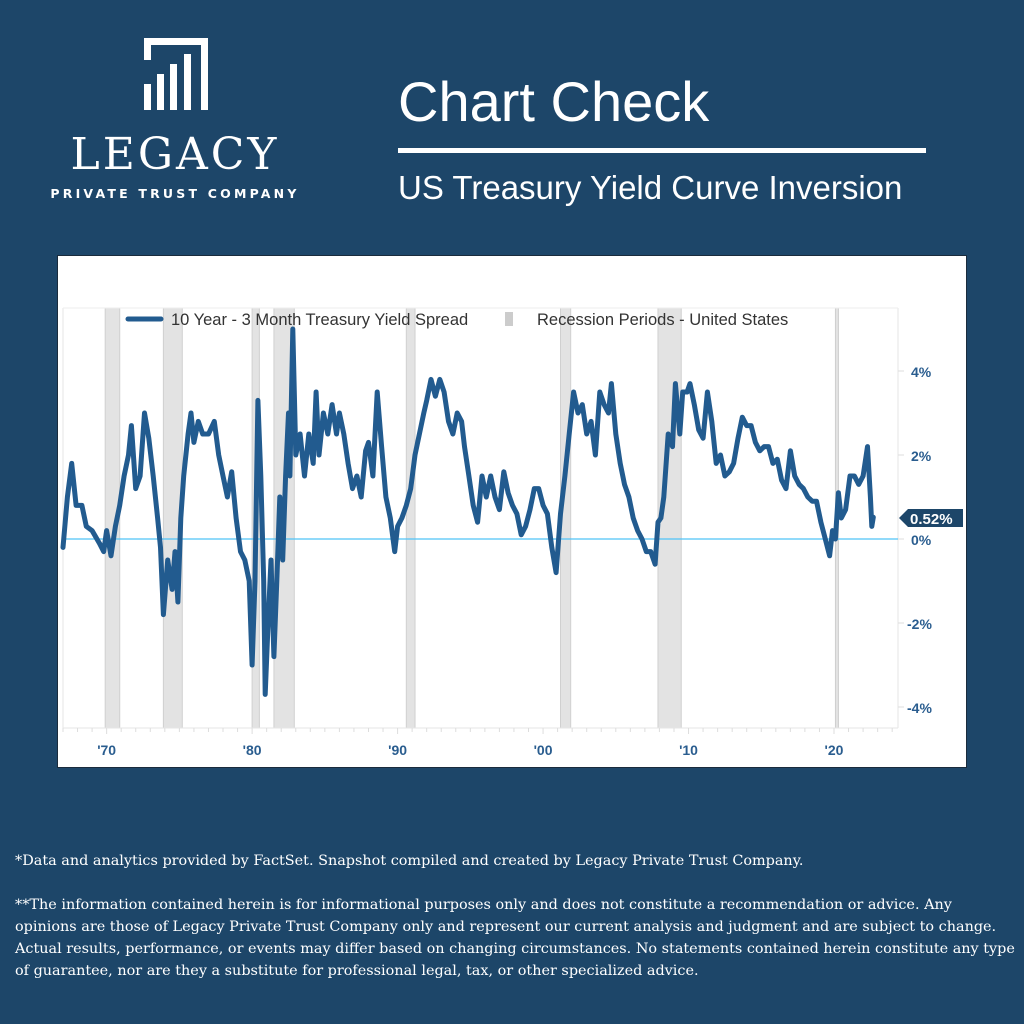  What do you see at coordinates (662, 320) in the screenshot?
I see `legend-recession-label: Recession Periods - United States` at bounding box center [662, 320].